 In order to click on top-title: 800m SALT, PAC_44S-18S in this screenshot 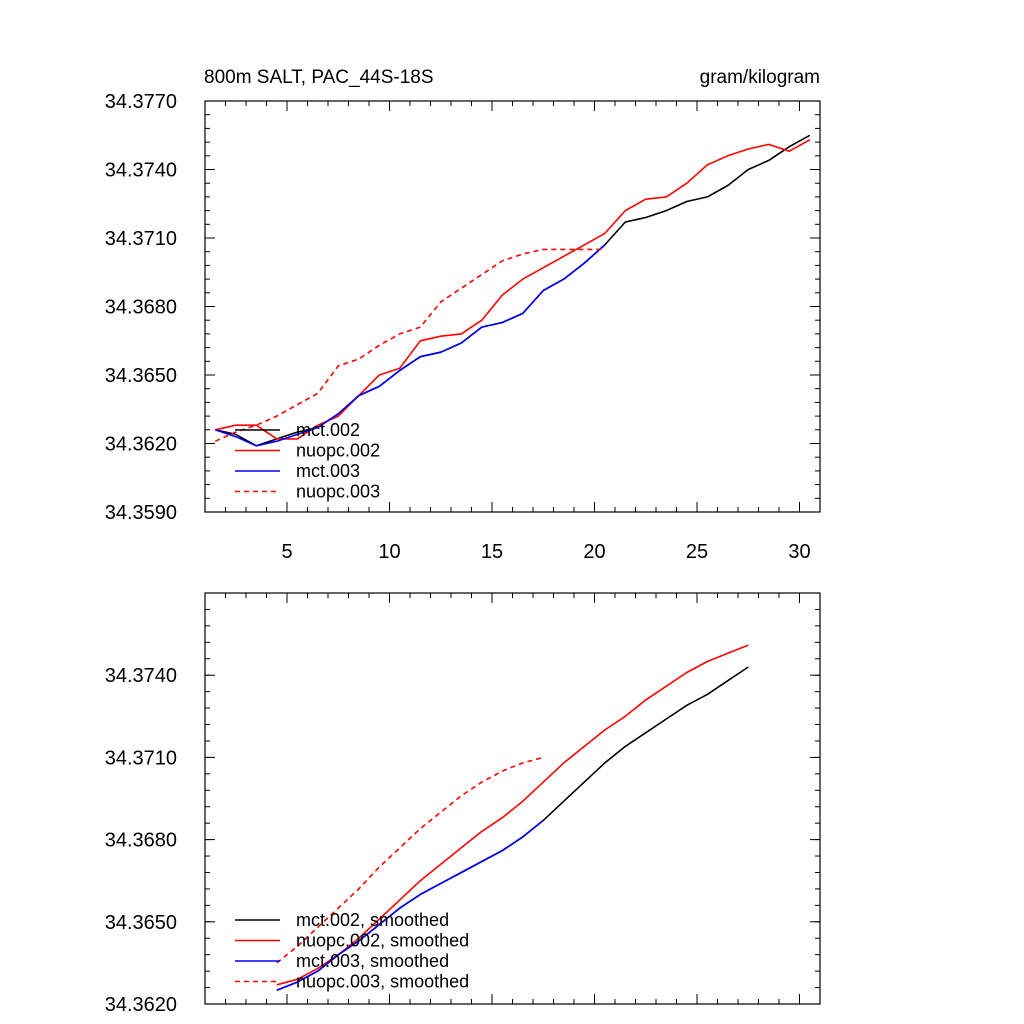, I will do `click(319, 77)`.